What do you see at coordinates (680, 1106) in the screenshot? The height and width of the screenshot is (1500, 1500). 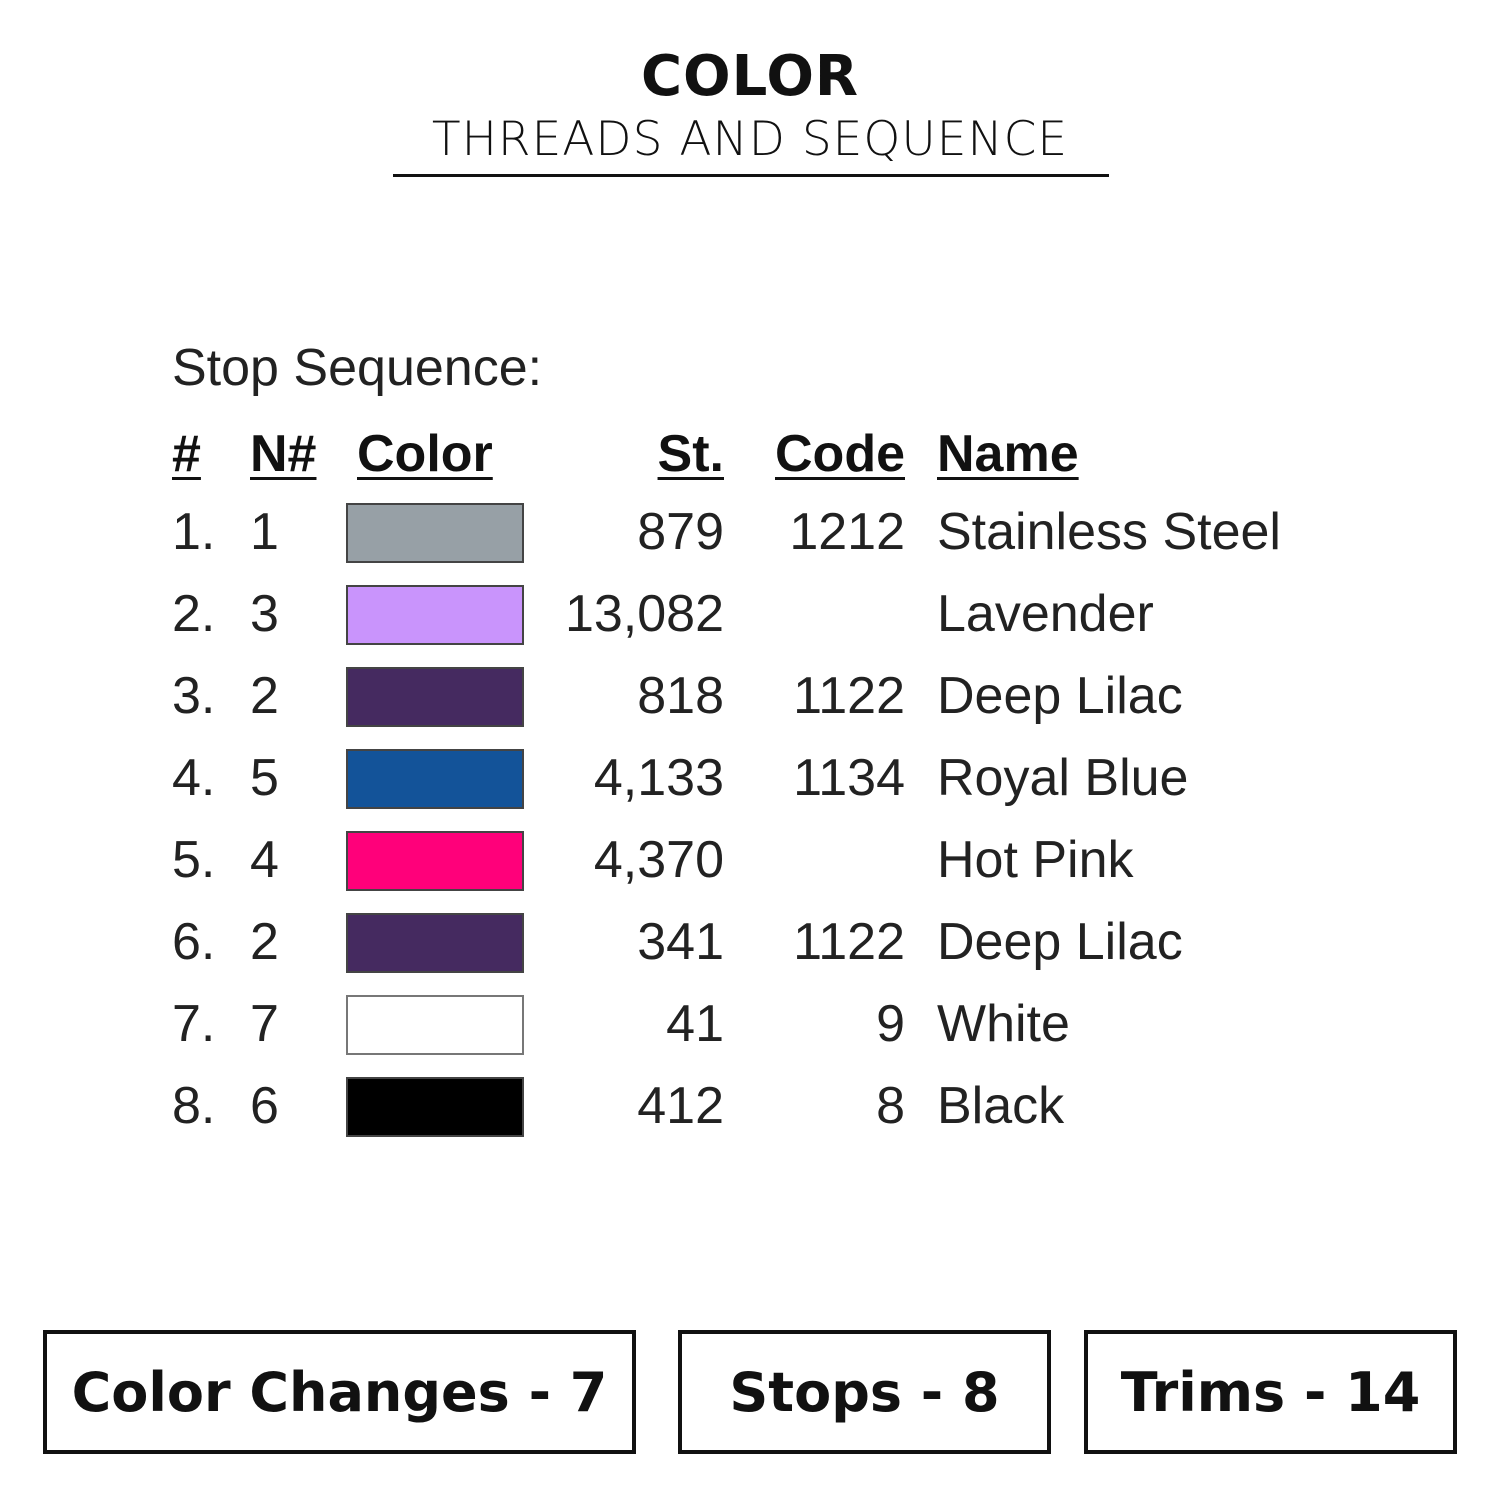 I see `row-stitches: 412` at bounding box center [680, 1106].